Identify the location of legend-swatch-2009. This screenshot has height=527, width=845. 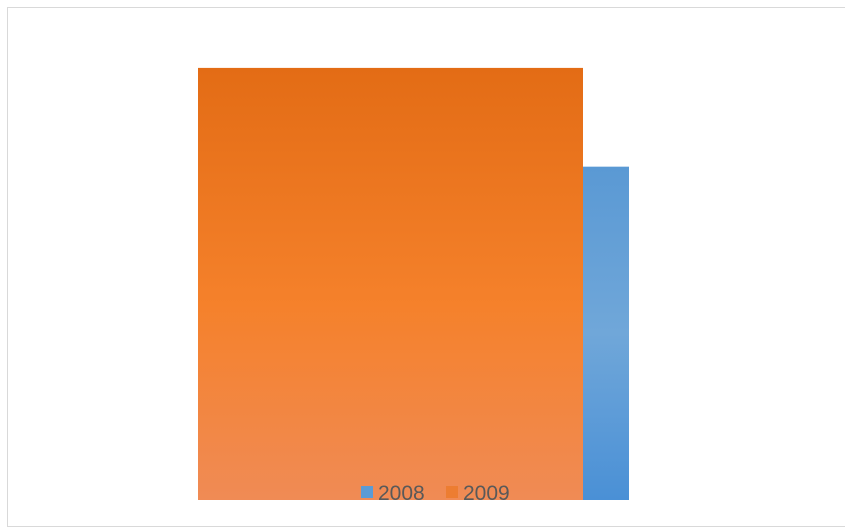
(452, 492).